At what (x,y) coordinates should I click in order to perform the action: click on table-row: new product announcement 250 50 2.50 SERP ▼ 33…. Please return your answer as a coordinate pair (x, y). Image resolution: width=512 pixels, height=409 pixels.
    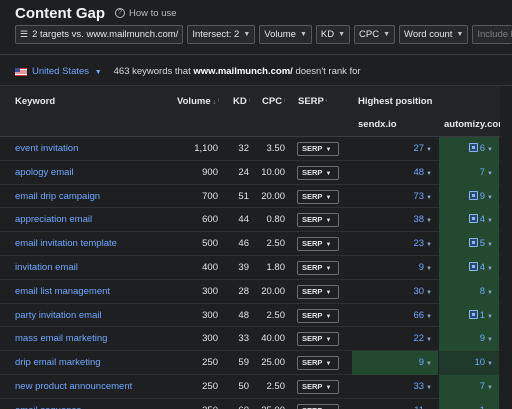
    Looking at the image, I should click on (256, 386).